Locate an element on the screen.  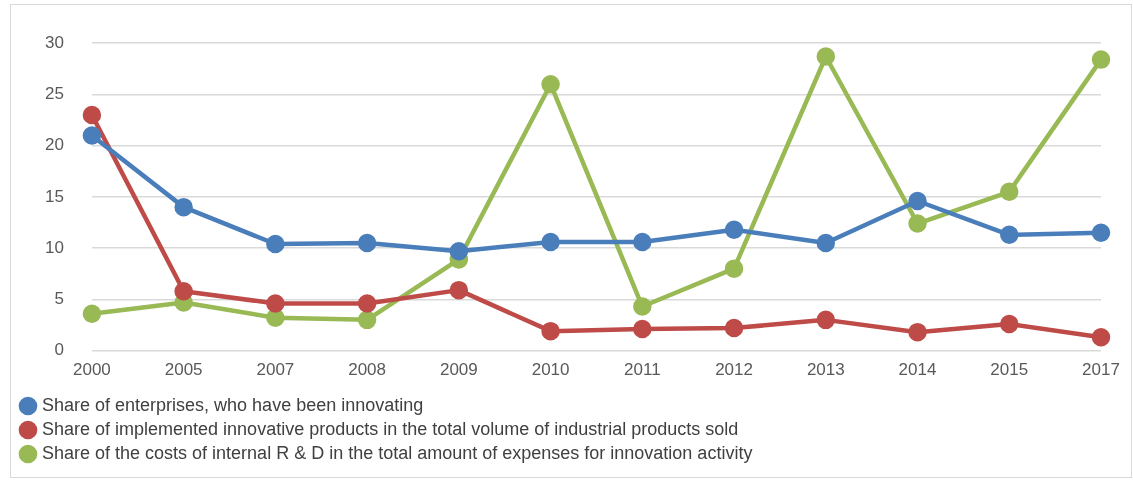
x-tick-label: 2015 is located at coordinates (1009, 370).